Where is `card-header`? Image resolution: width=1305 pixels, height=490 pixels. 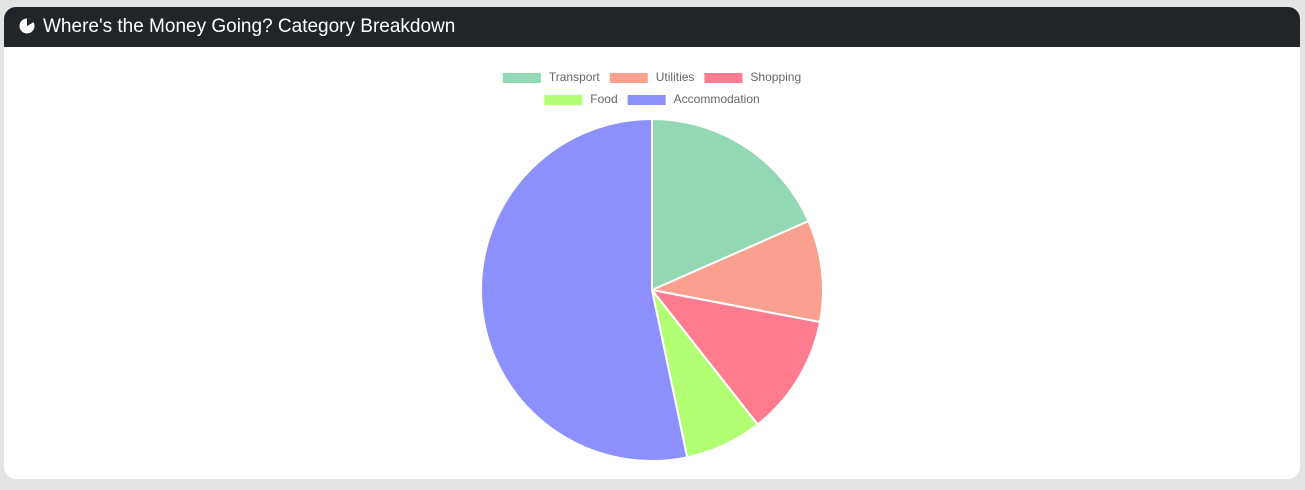 card-header is located at coordinates (652, 27).